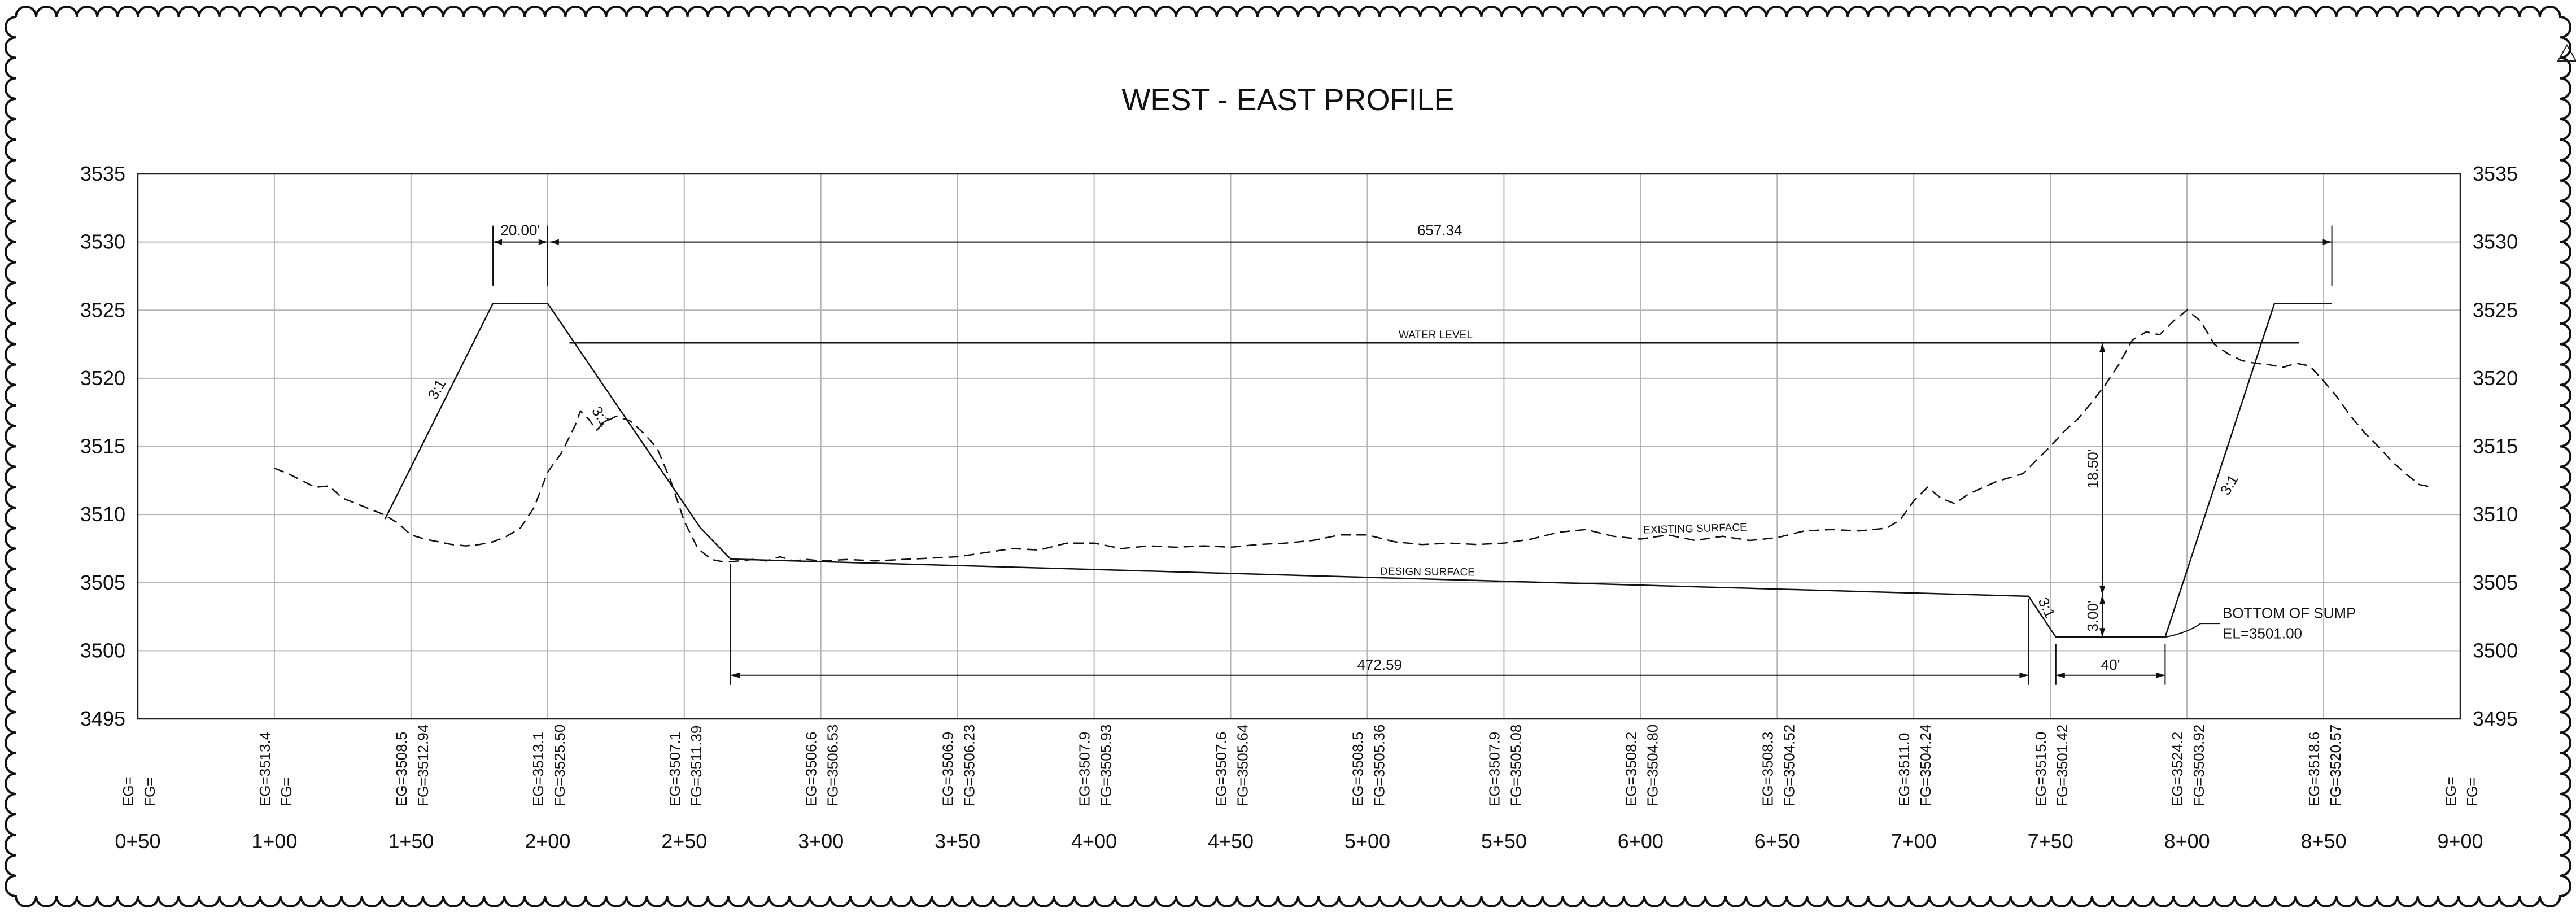  I want to click on station-fg-label: FG=3504.24, so click(1926, 765).